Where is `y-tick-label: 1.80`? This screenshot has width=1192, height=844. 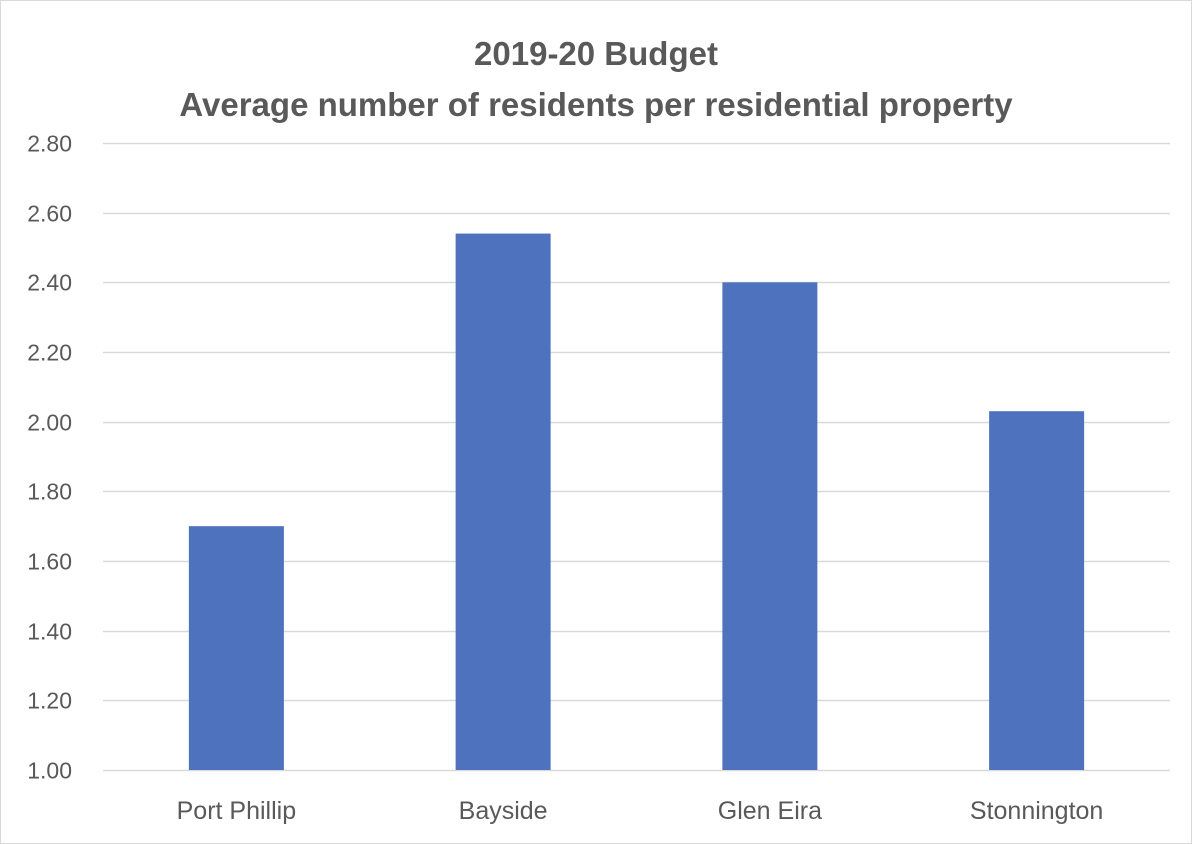
y-tick-label: 1.80 is located at coordinates (49, 492).